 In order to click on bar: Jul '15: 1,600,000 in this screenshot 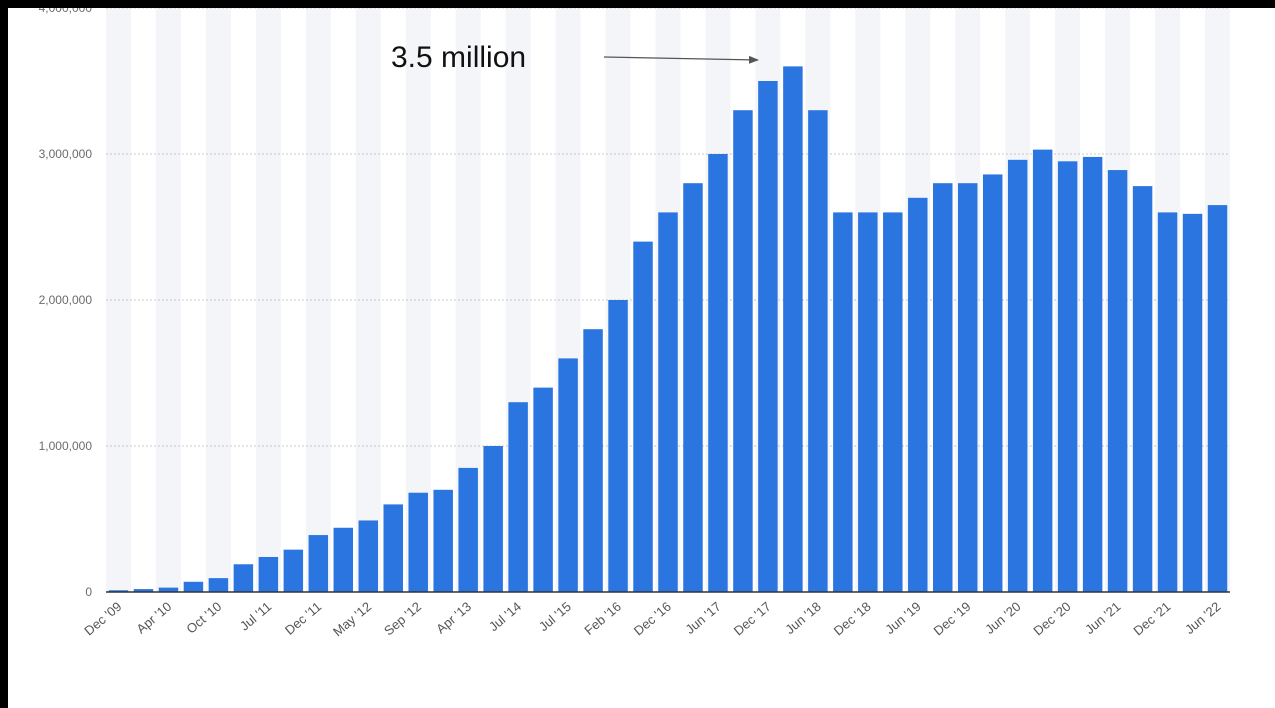, I will do `click(568, 475)`.